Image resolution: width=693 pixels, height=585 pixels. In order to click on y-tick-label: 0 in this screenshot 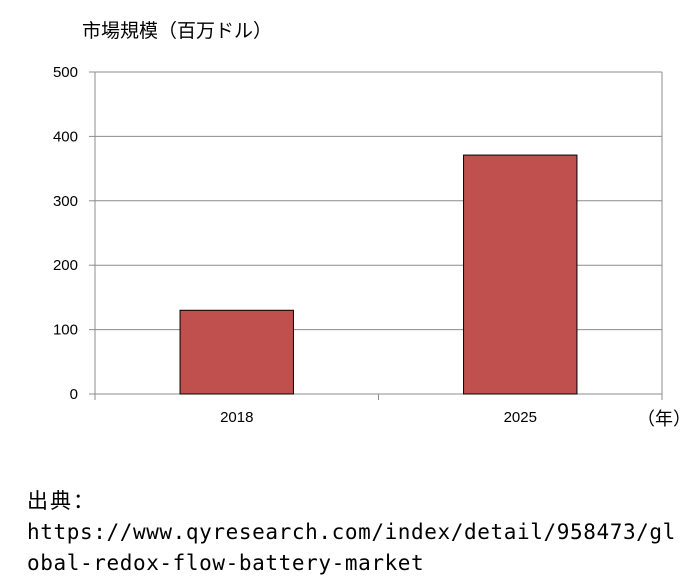, I will do `click(74, 394)`.